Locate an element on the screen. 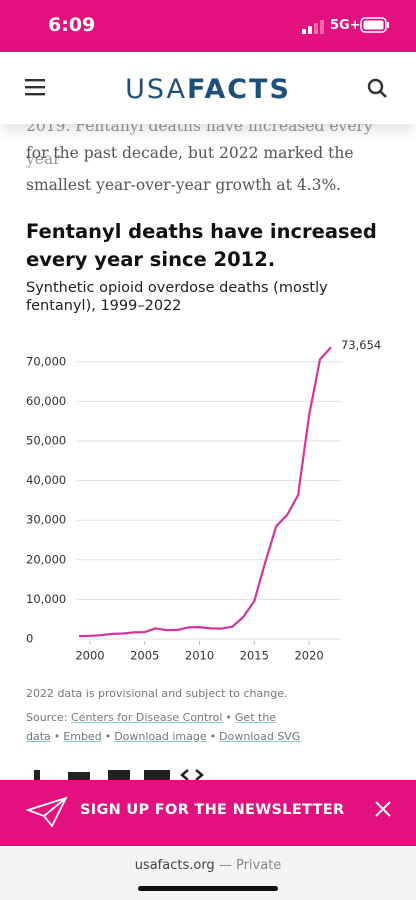 The width and height of the screenshot is (416, 900). url-host: usafacts.org is located at coordinates (174, 865).